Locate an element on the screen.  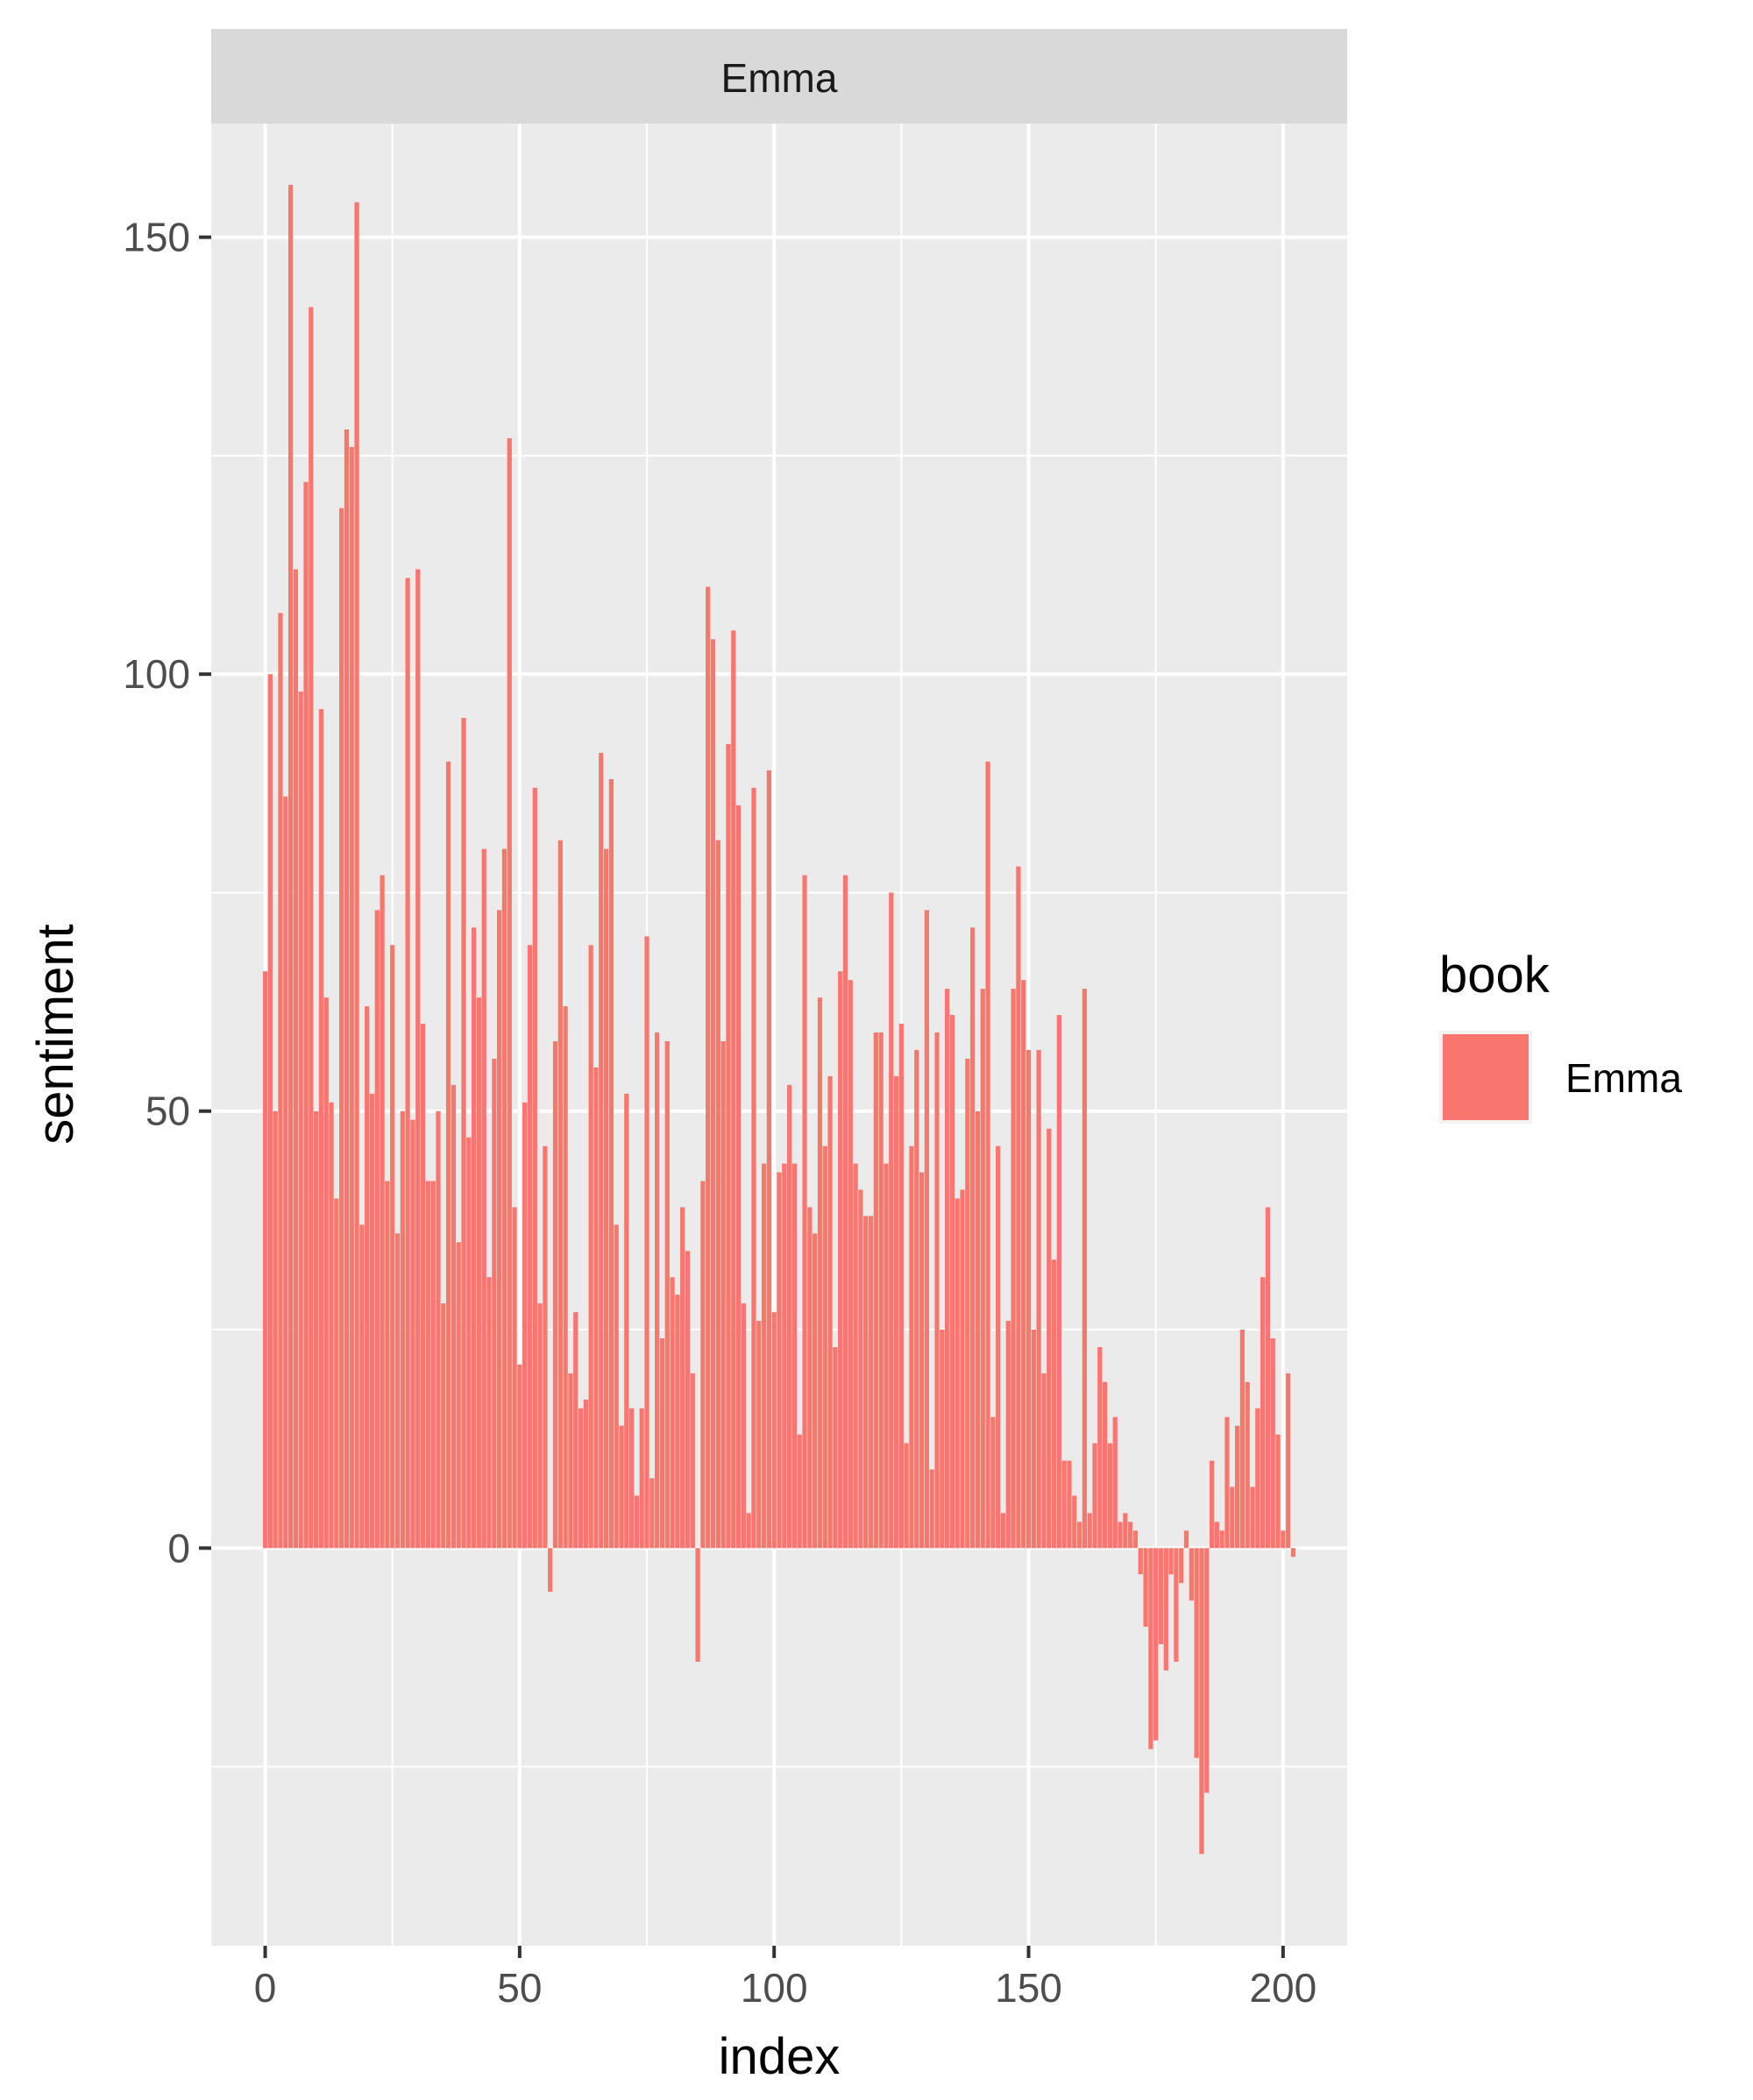
x-tick-label: 200 is located at coordinates (1283, 1988).